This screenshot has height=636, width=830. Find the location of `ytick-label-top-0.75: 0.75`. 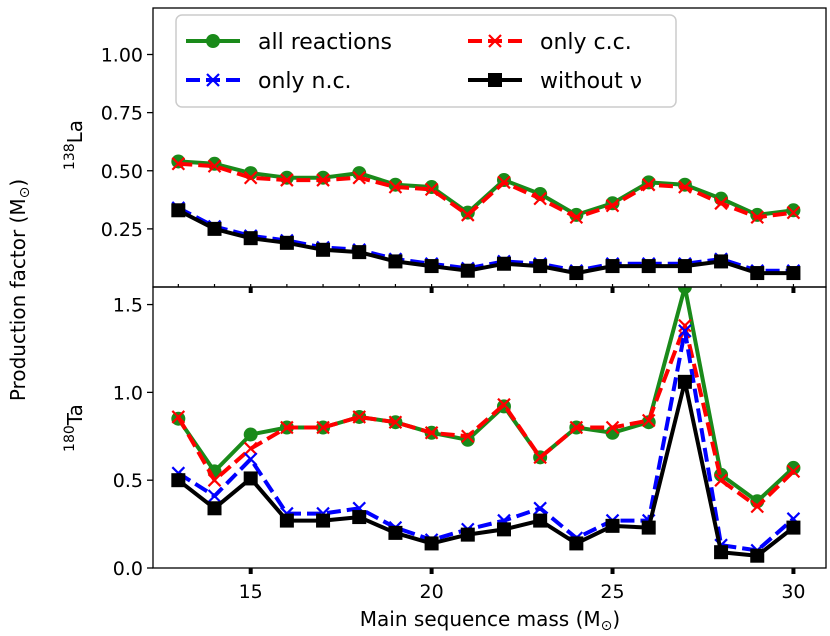

ytick-label-top-0.75: 0.75 is located at coordinates (122, 114).